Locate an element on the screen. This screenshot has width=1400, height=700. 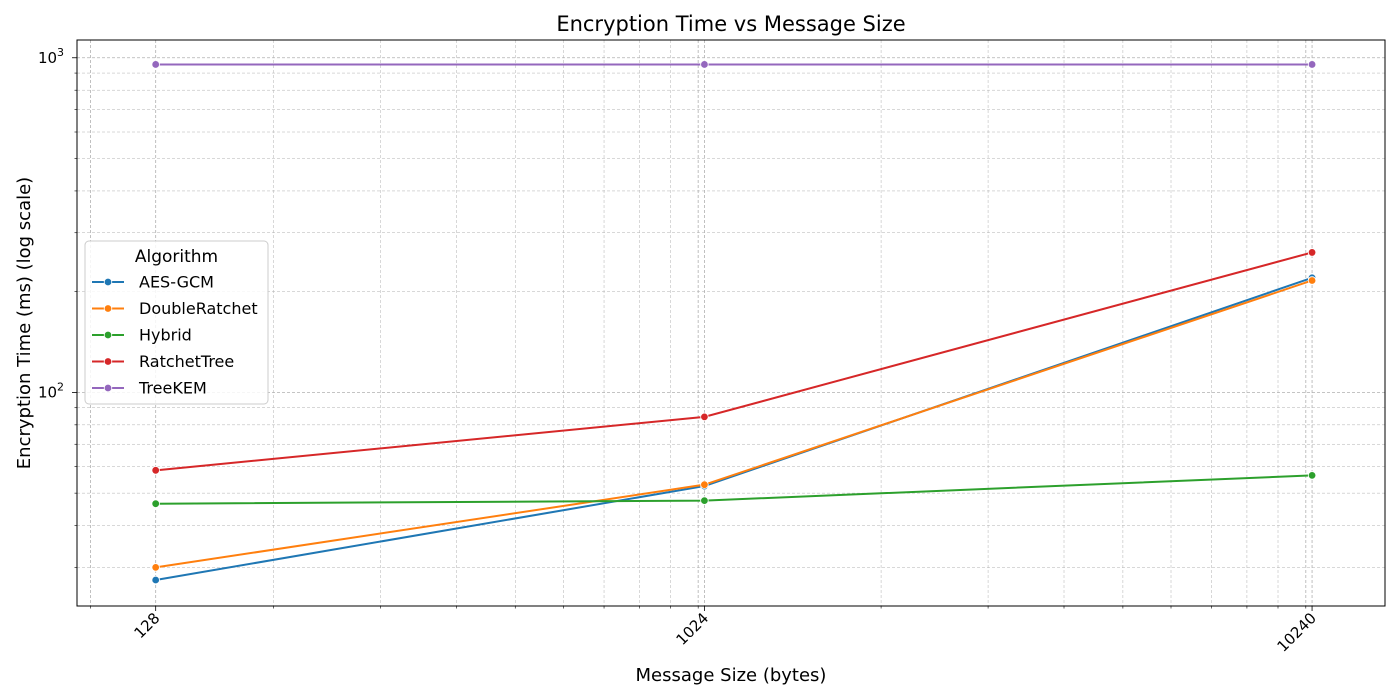
legend-frame is located at coordinates (176, 322).